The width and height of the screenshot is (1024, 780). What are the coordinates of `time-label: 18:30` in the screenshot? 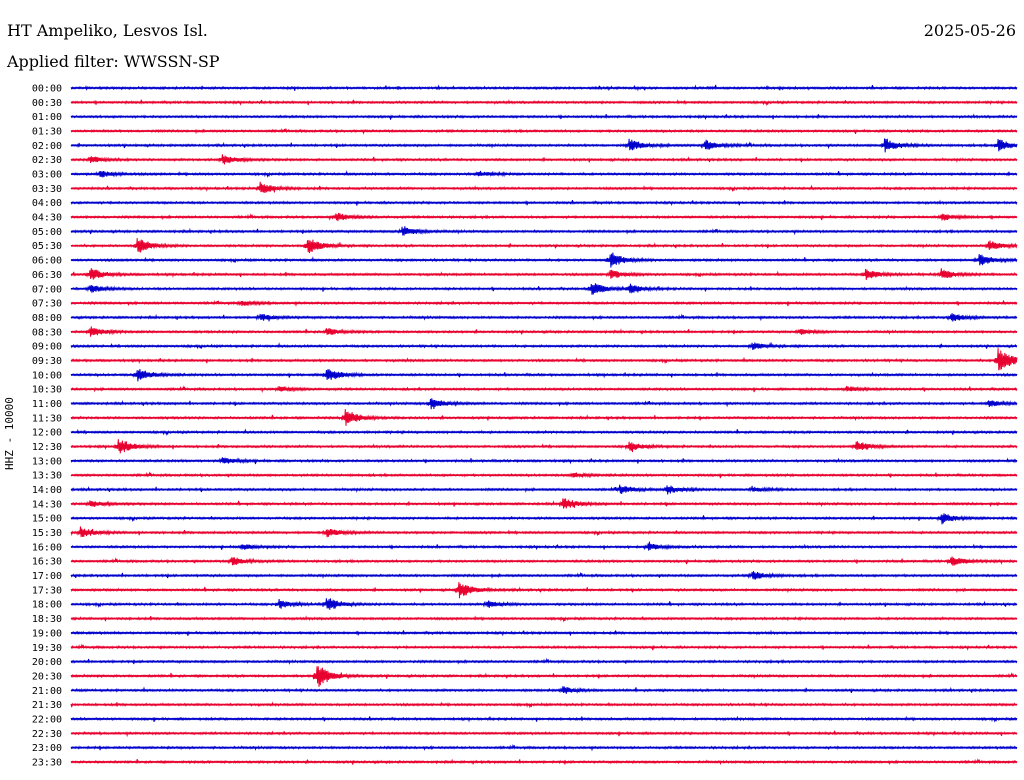 It's located at (47, 619).